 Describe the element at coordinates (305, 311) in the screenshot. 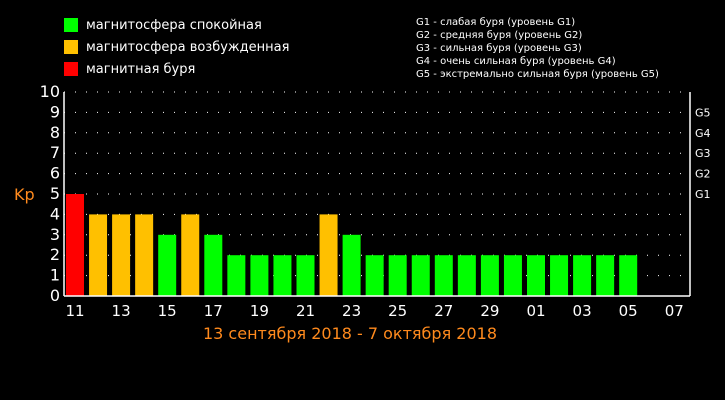

I see `x-tick-label-21-5: 21` at that location.